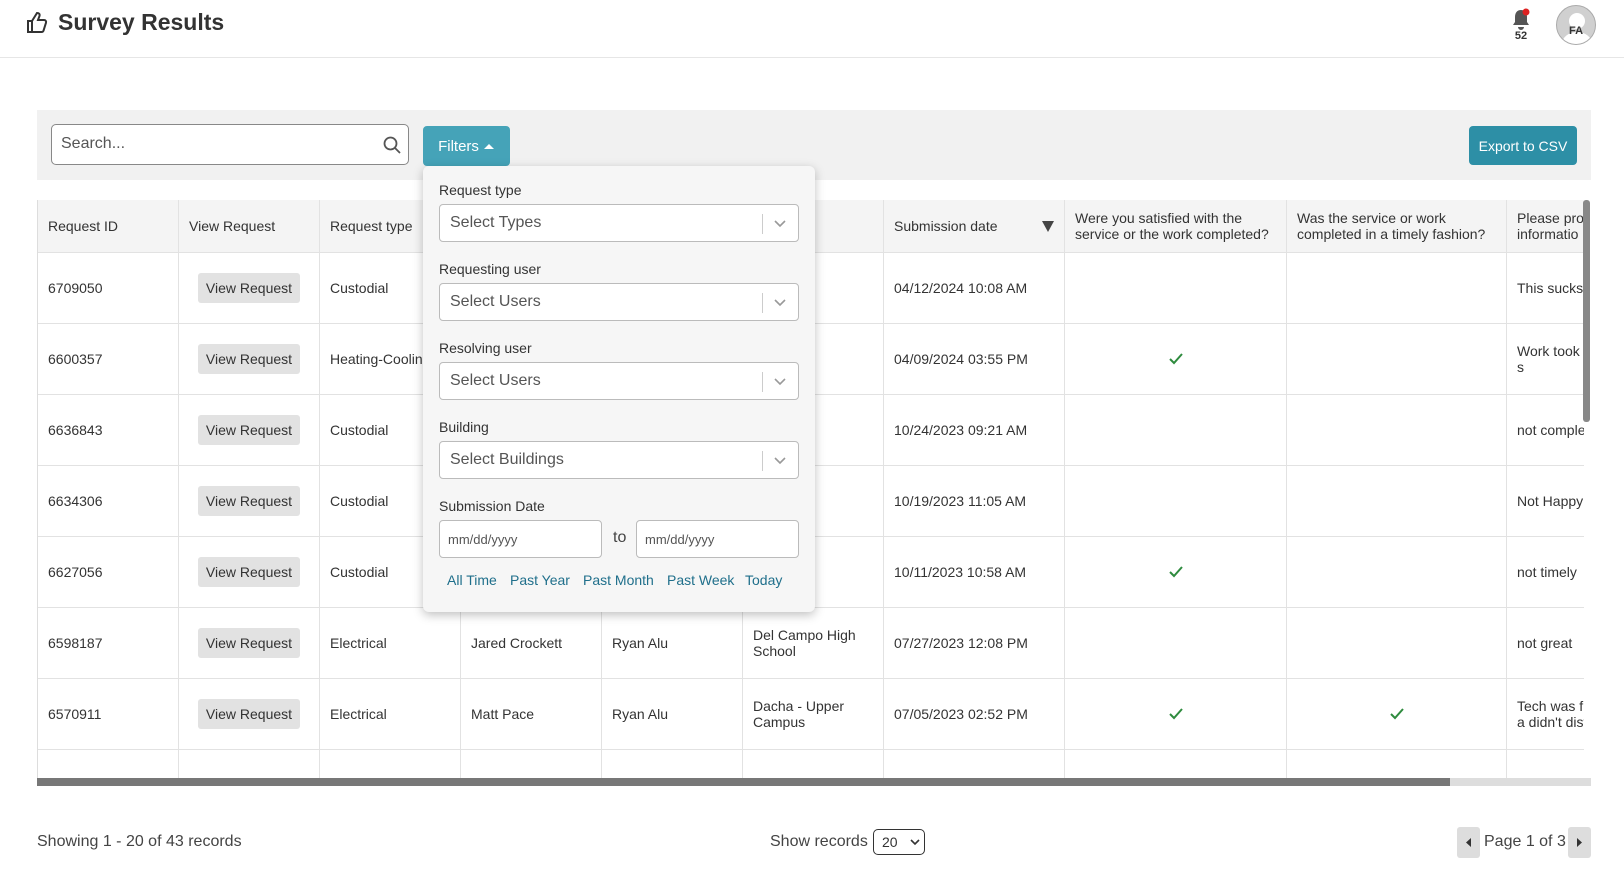 The width and height of the screenshot is (1624, 883). Describe the element at coordinates (618, 580) in the screenshot. I see `quick-date-link: Past Month` at that location.